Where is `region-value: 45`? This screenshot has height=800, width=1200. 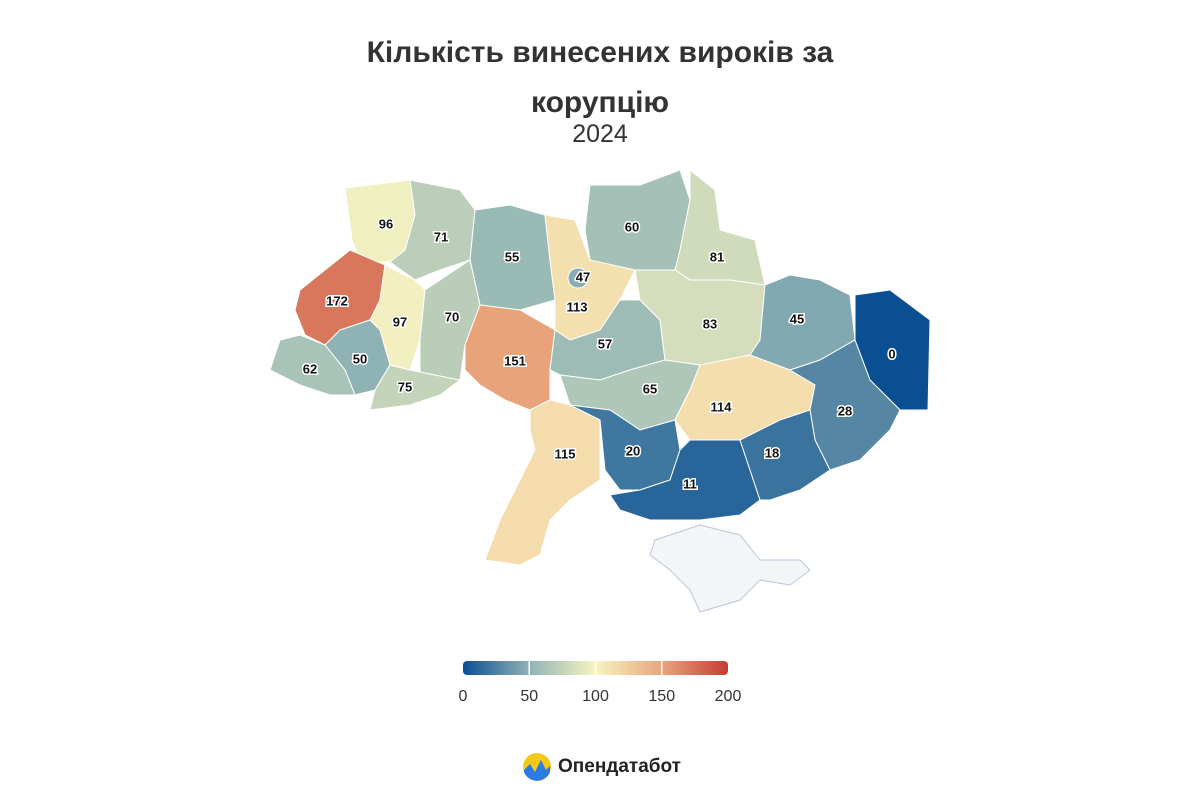
region-value: 45 is located at coordinates (797, 318).